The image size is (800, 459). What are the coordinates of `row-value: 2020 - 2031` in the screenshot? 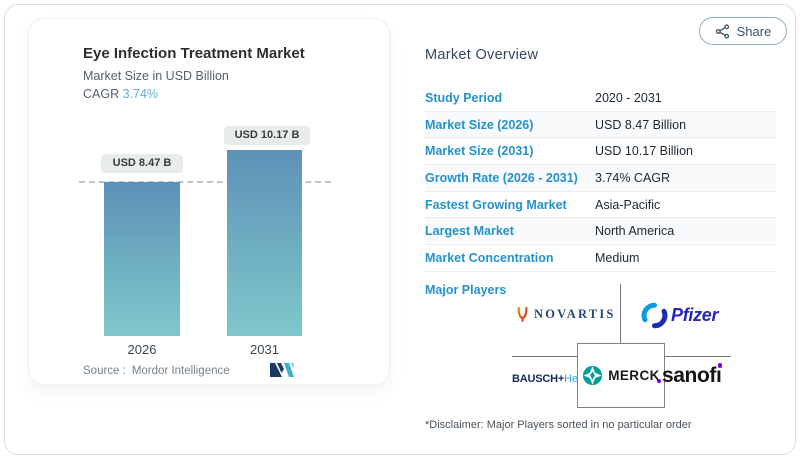 It's located at (628, 97).